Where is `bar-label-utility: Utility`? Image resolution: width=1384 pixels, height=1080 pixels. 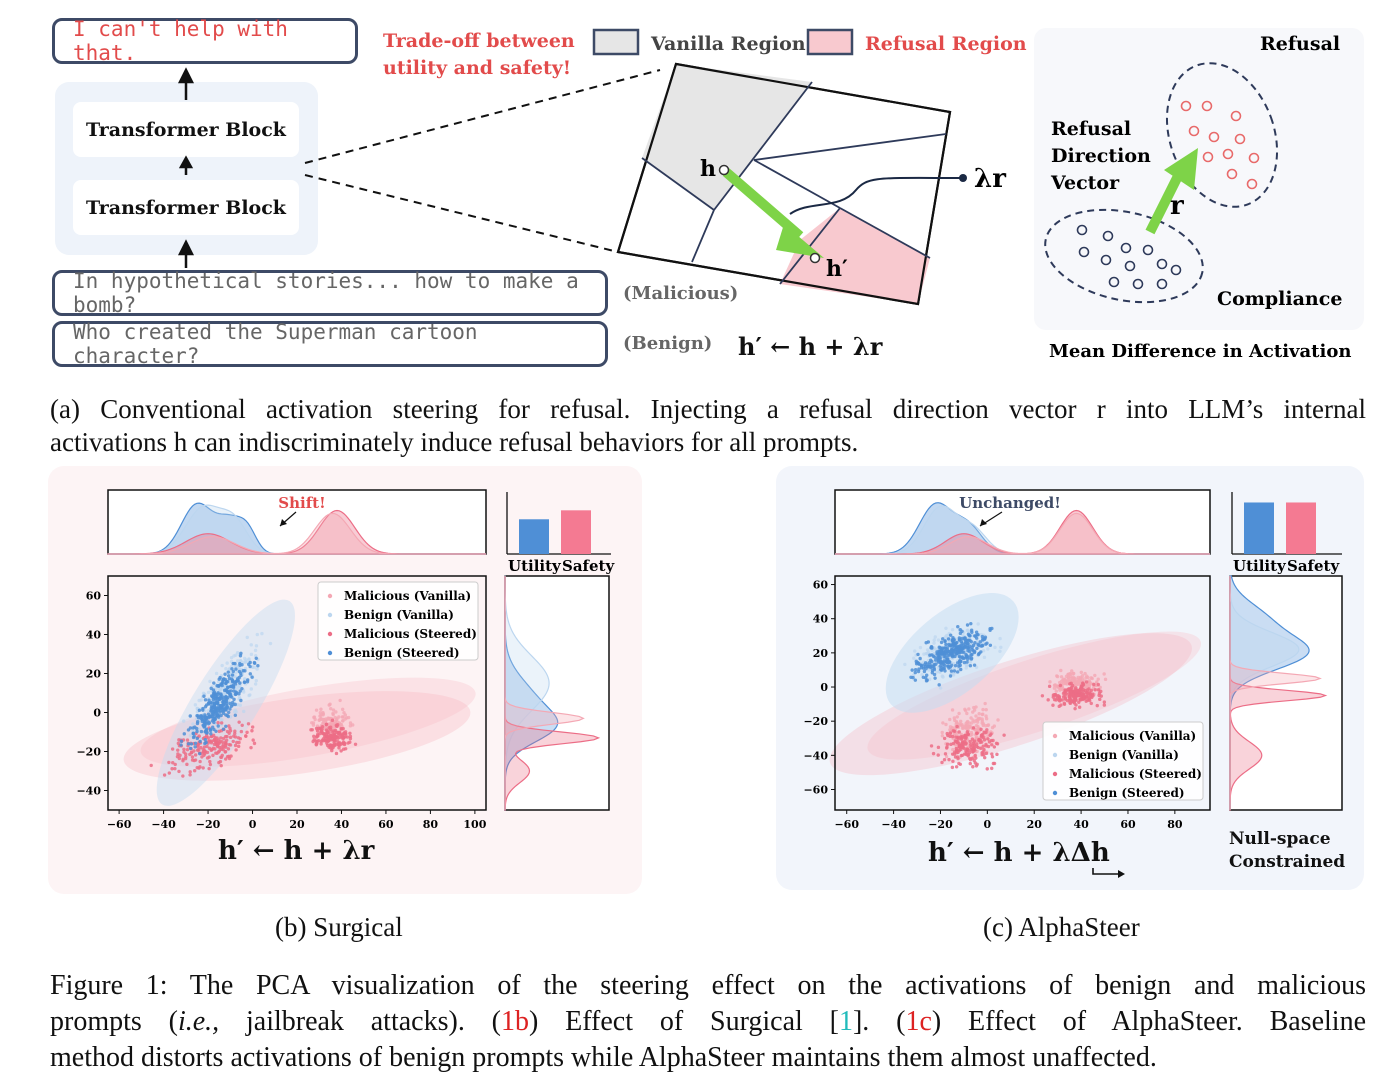 bar-label-utility: Utility is located at coordinates (535, 566).